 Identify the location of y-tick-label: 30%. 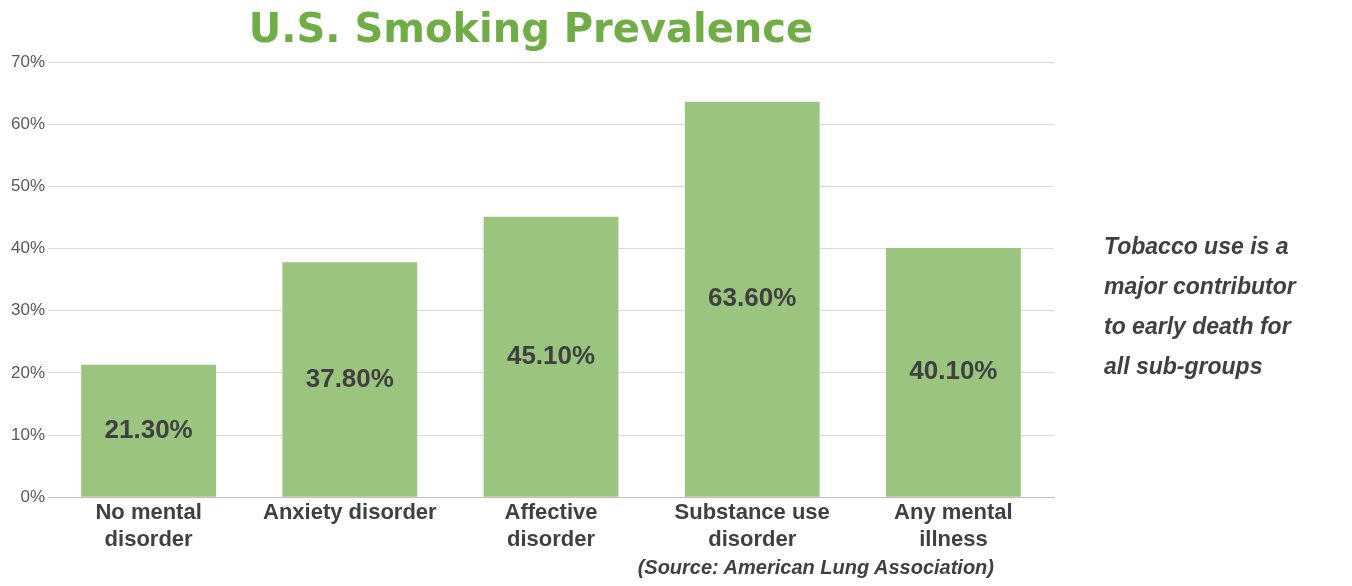
(28, 310).